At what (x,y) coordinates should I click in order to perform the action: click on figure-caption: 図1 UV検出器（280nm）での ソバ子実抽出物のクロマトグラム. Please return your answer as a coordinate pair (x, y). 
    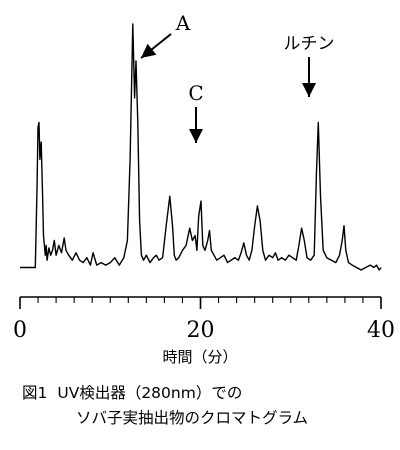
    Looking at the image, I should click on (207, 406).